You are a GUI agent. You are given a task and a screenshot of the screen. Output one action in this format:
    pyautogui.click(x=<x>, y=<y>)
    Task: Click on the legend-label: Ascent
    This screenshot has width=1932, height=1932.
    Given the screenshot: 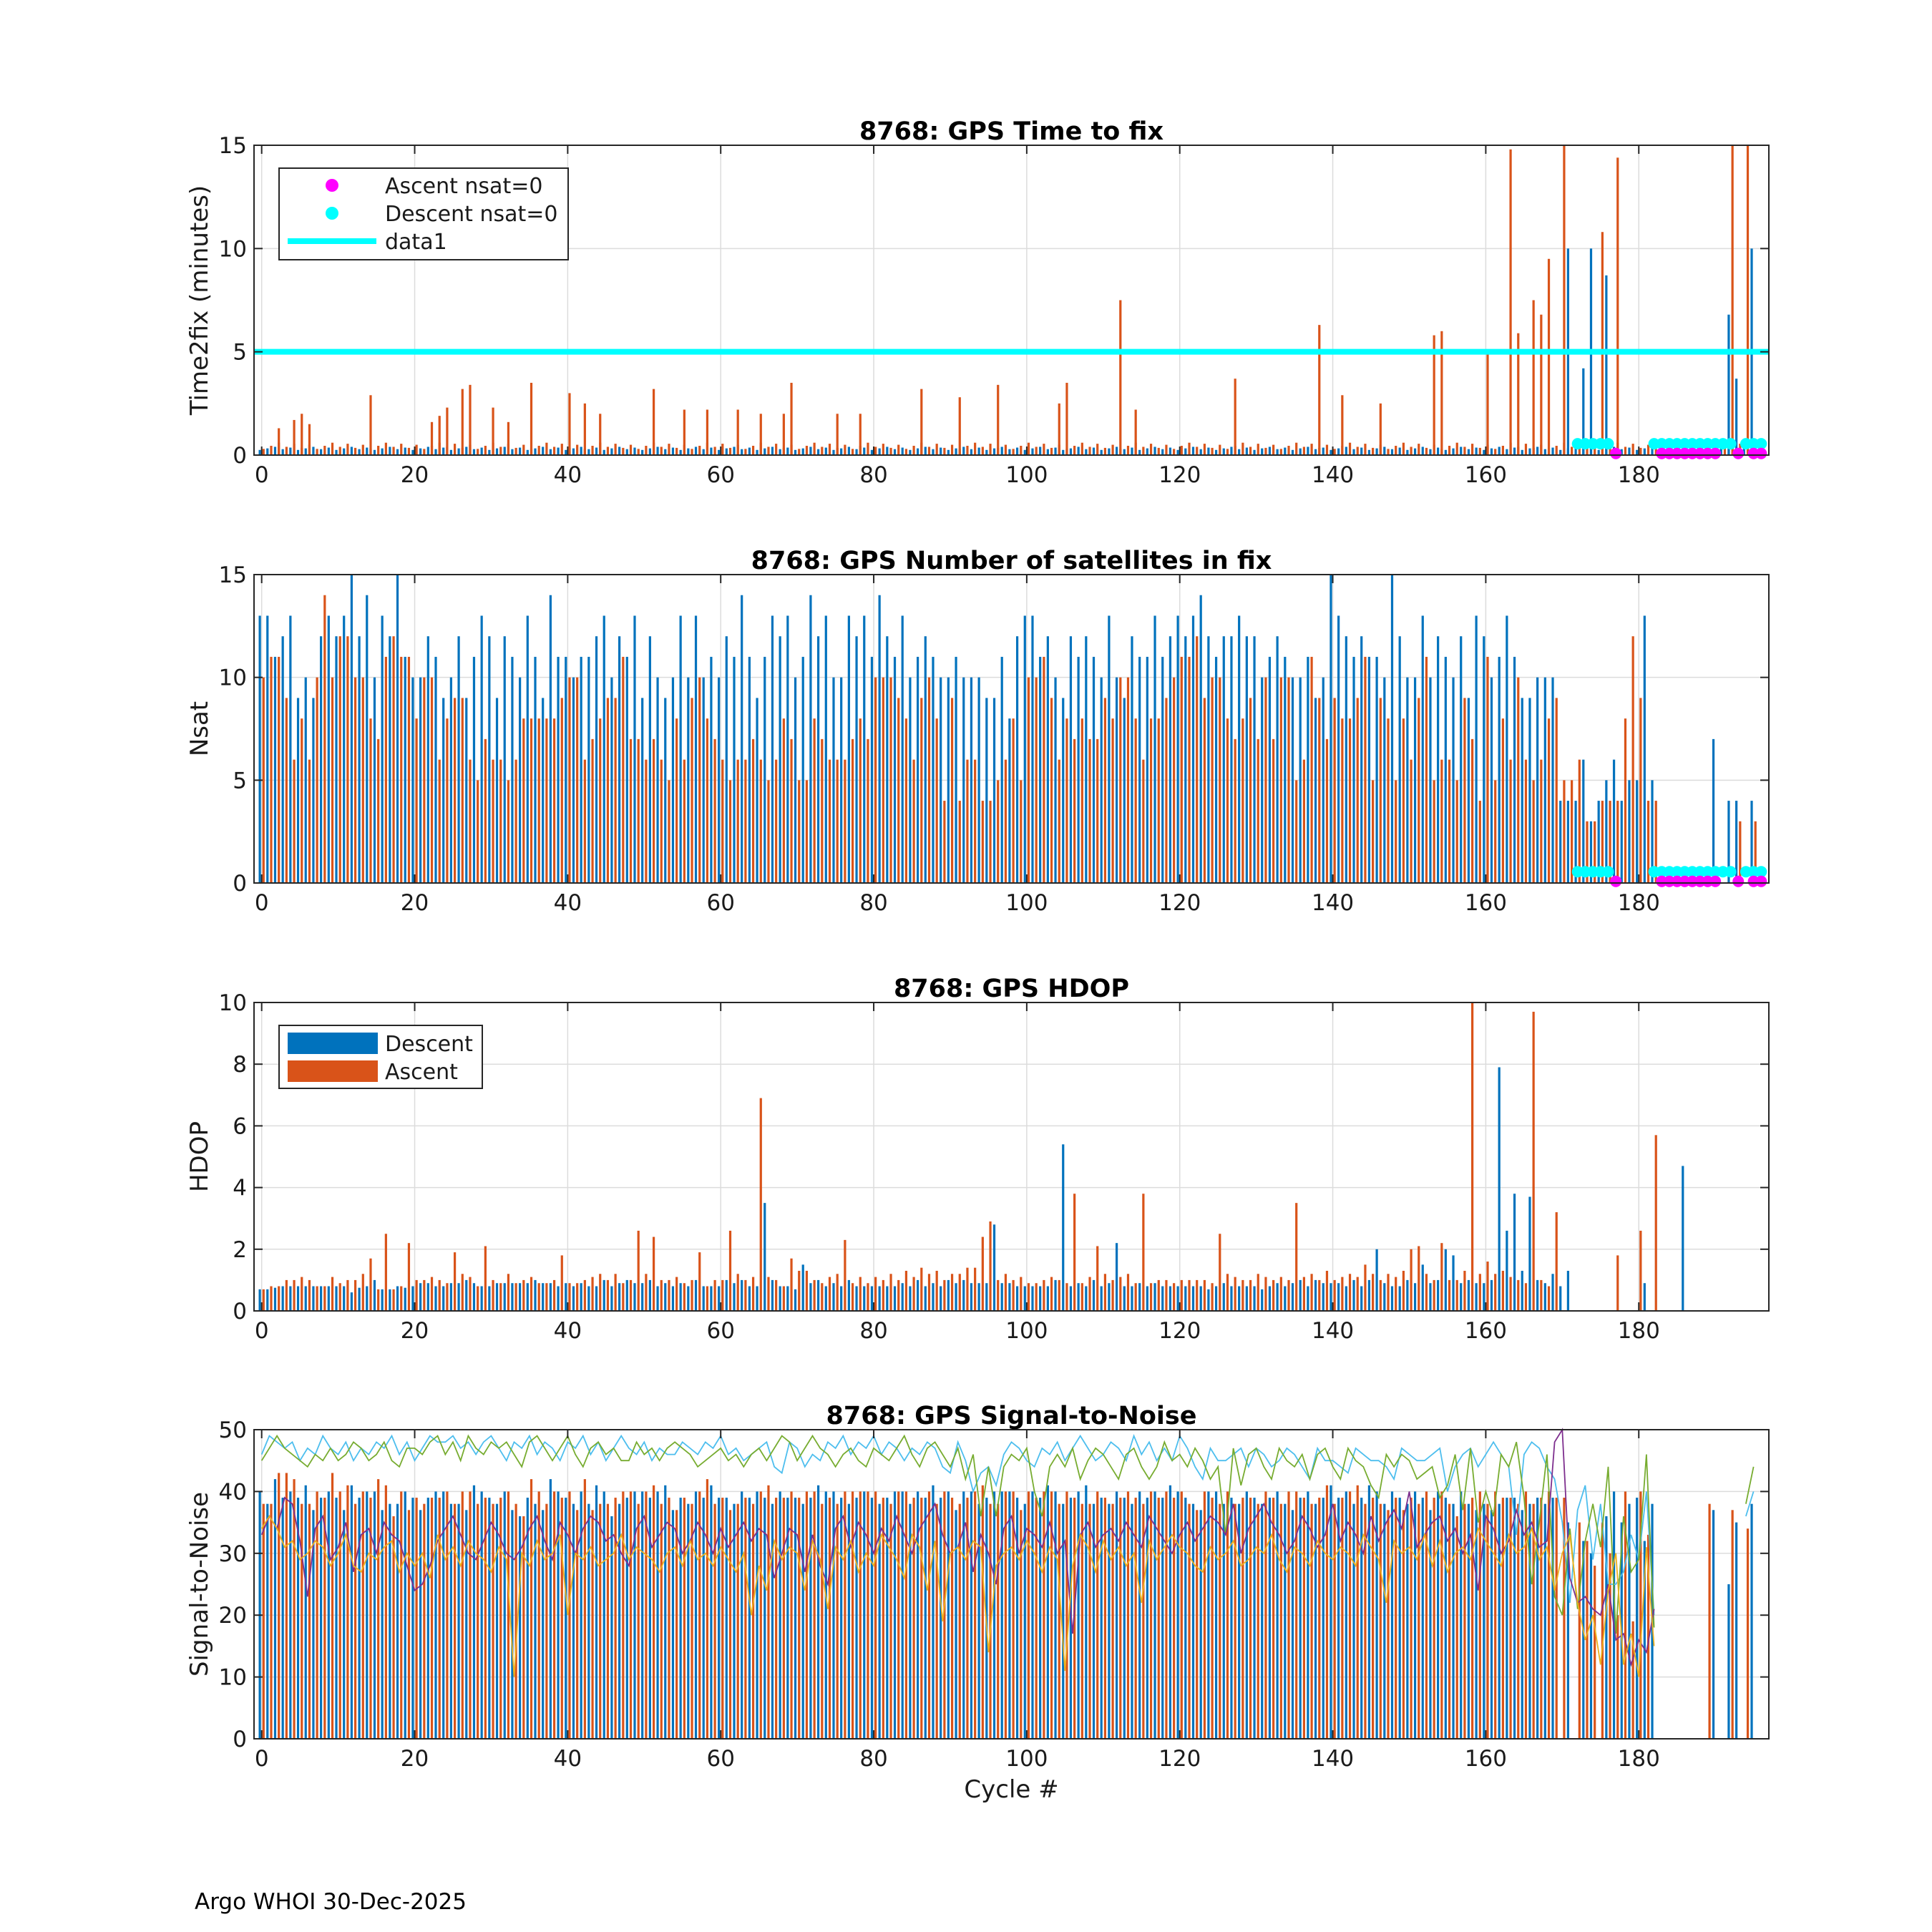 What is the action you would take?
    pyautogui.click(x=421, y=1072)
    